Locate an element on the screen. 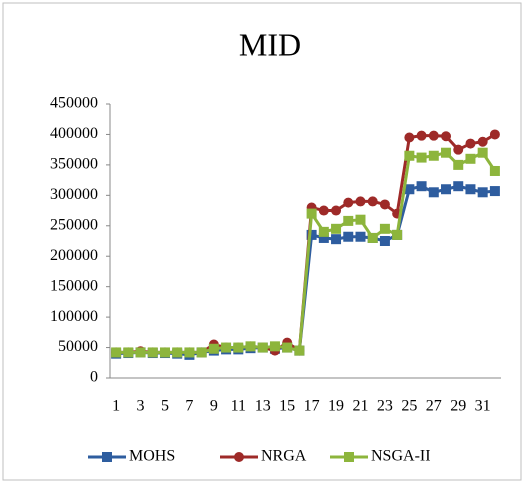  x-tick-label: 23 is located at coordinates (385, 406).